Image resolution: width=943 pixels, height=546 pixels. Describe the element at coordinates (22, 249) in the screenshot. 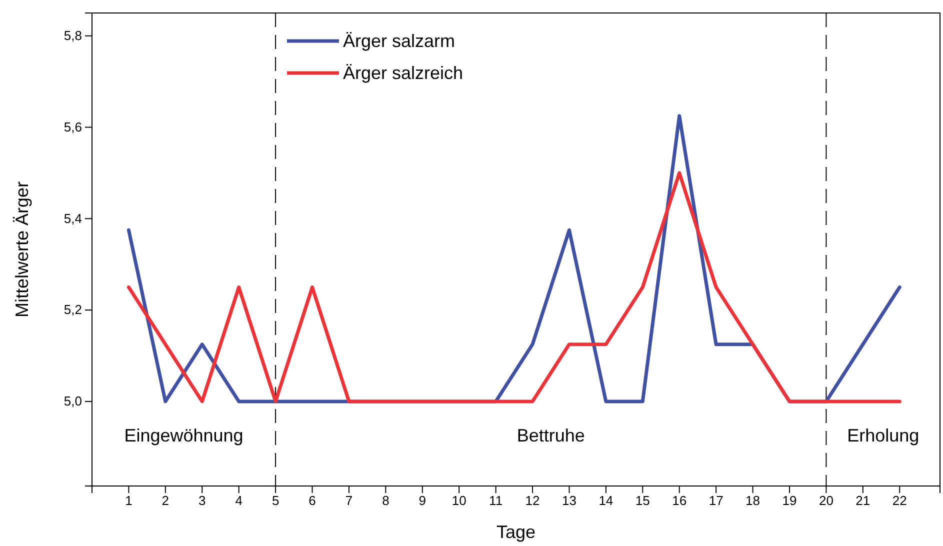

I see `y-axis-title: Mittelwerte Ärger` at that location.